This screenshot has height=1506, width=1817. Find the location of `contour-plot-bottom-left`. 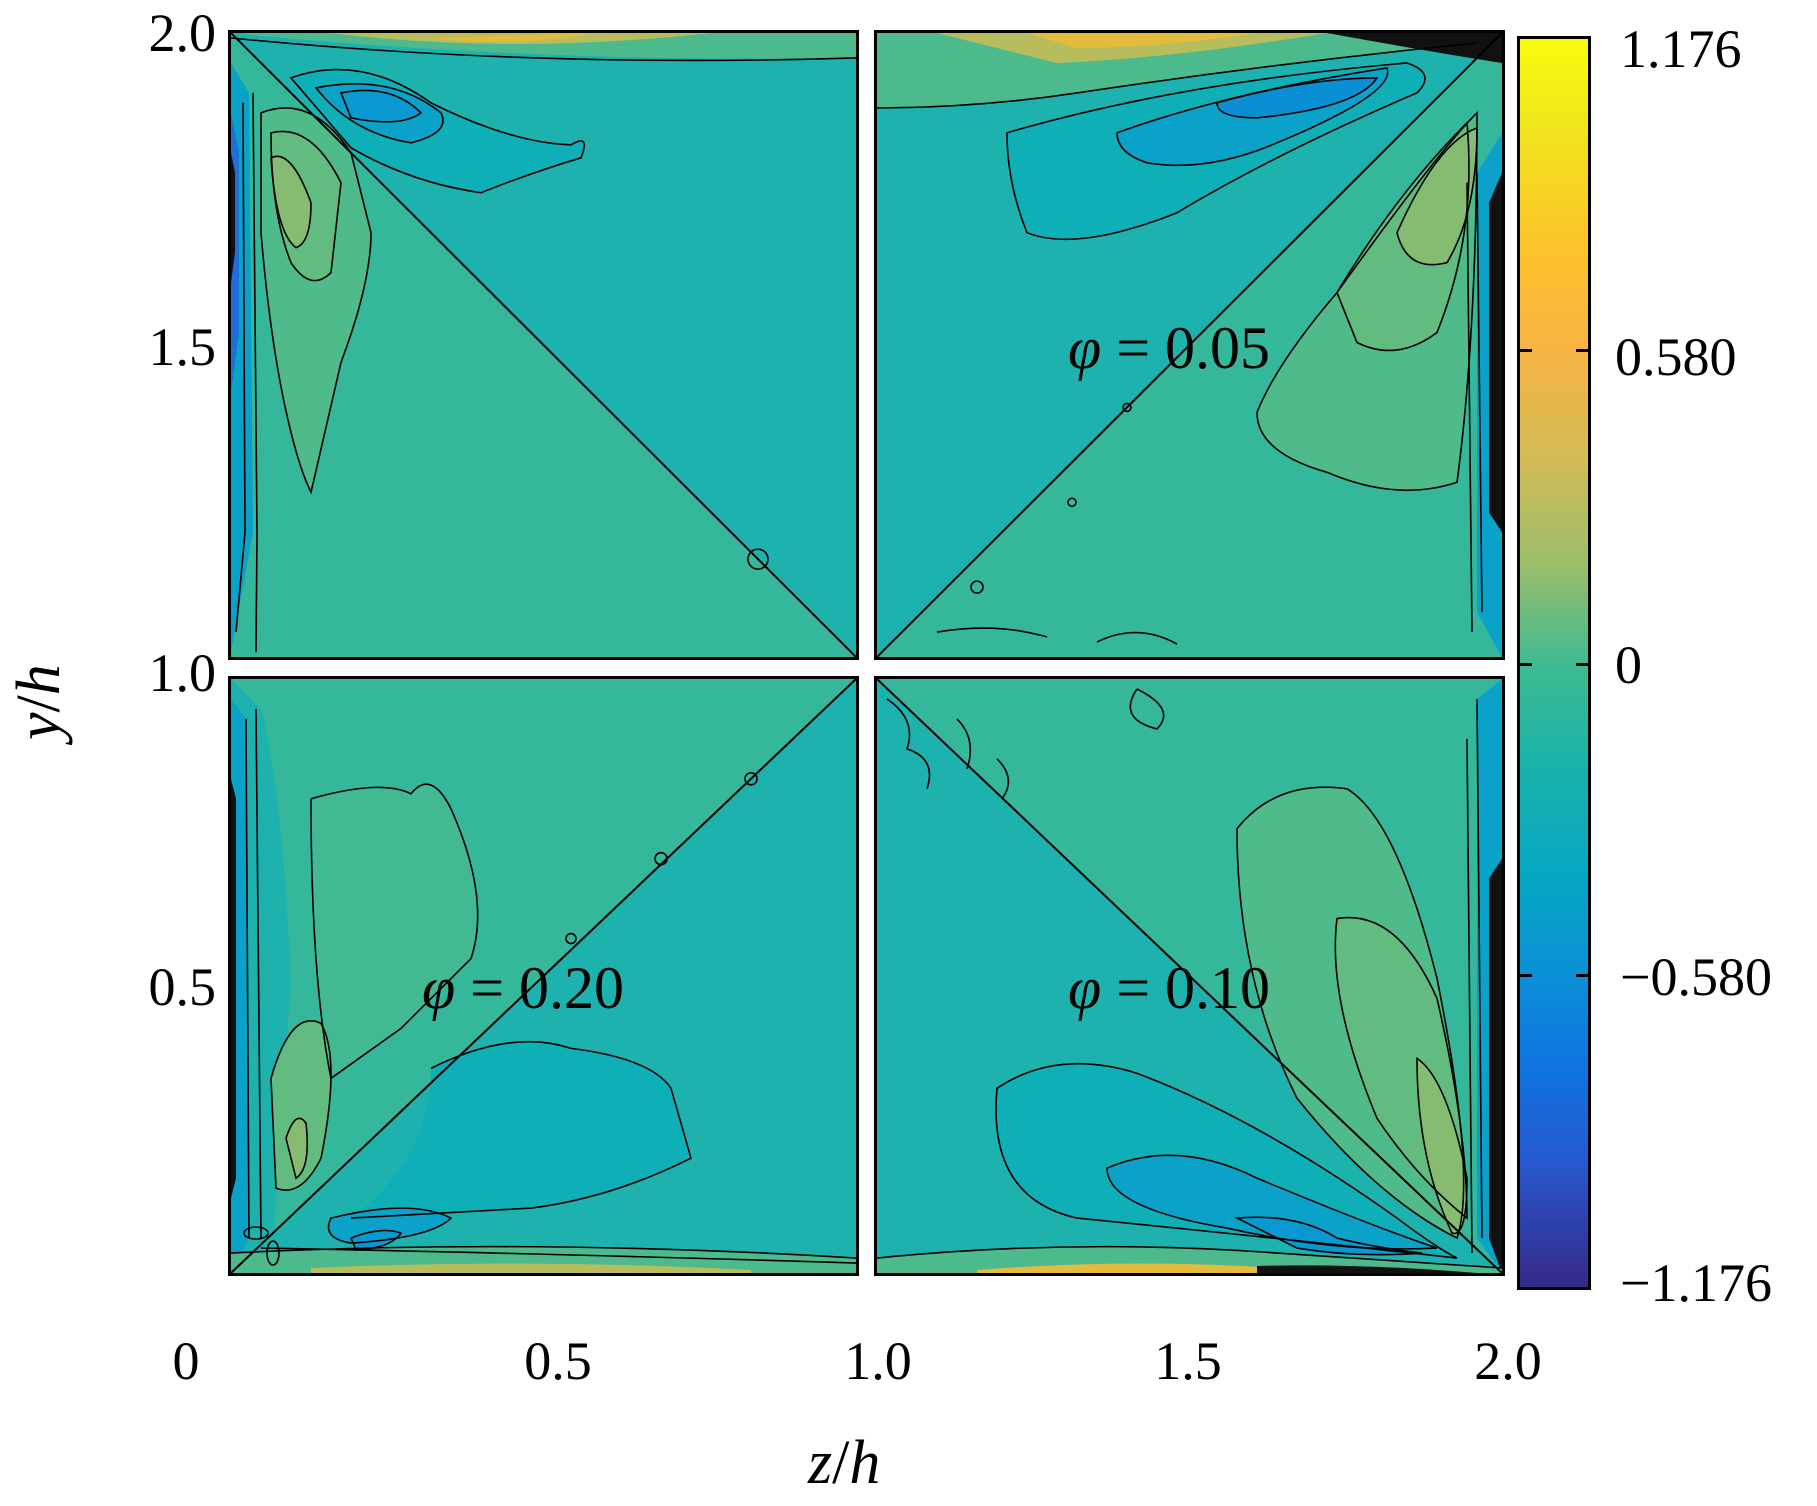

contour-plot-bottom-left is located at coordinates (543, 976).